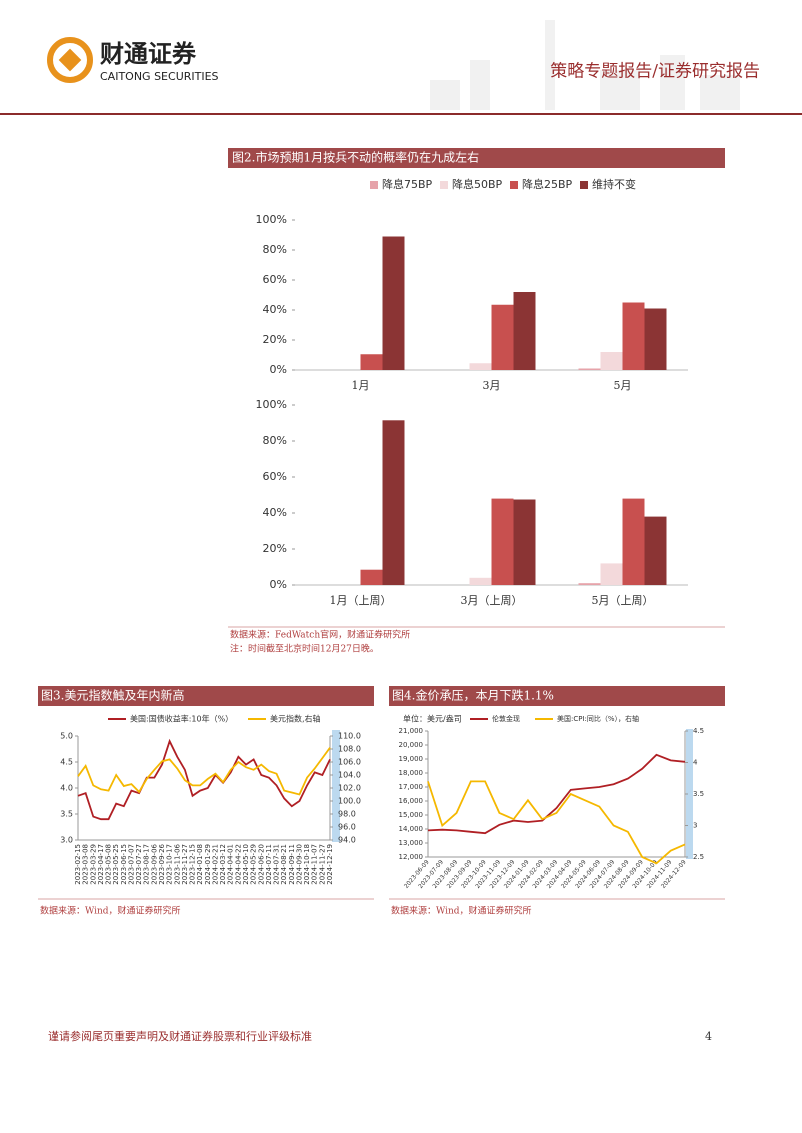 This screenshot has width=802, height=1133. Describe the element at coordinates (66, 736) in the screenshot. I see `y-tick-label: 5.0` at that location.